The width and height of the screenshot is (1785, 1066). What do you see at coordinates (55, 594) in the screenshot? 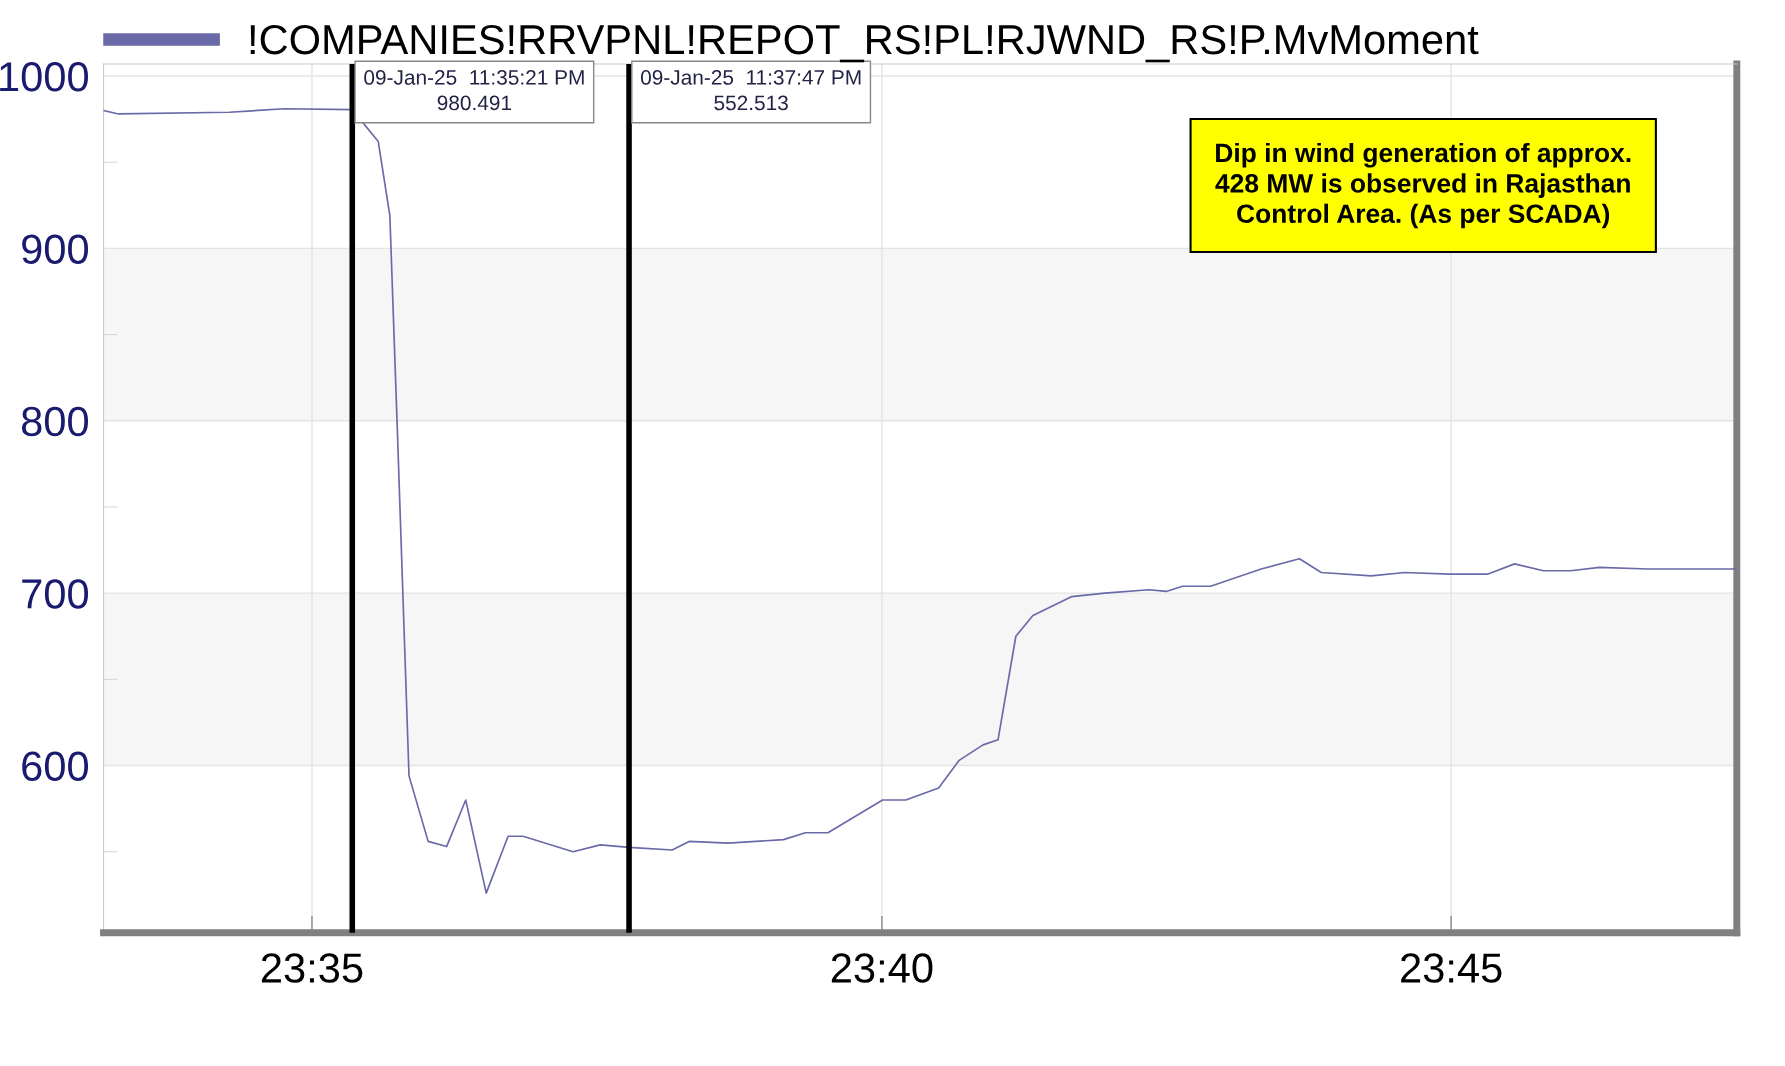
I see `y-tick-label: 700` at bounding box center [55, 594].